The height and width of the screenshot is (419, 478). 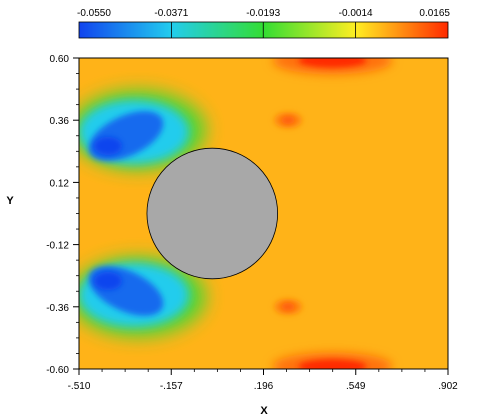 I want to click on colorbar-ticks: -0.0550 -0.0371 -0.0193 -0.0014 0.0165, so click(x=263, y=23).